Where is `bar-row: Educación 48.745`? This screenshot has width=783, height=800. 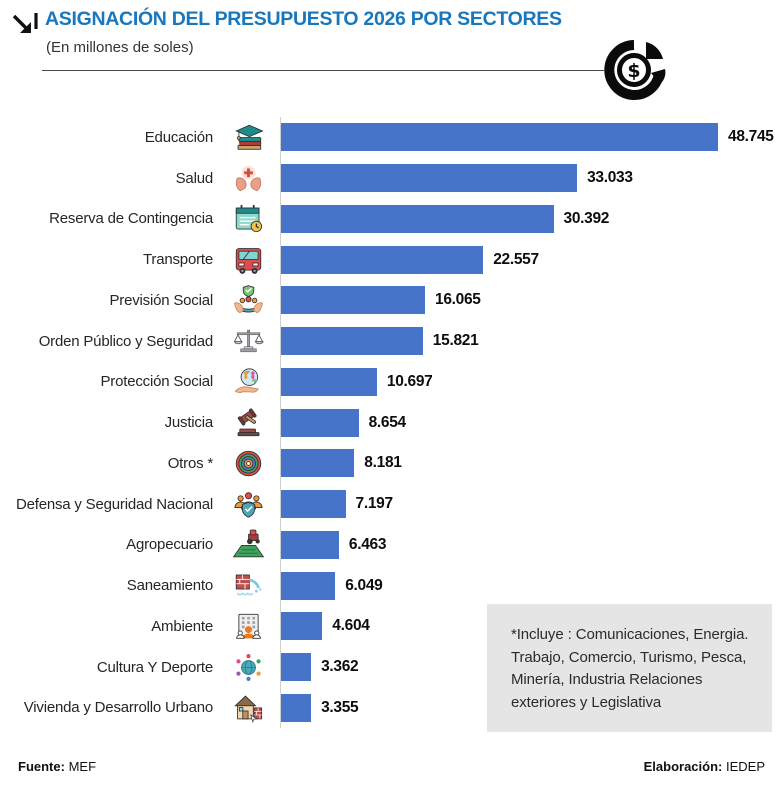
bar-row: Educación 48.745 is located at coordinates (392, 137).